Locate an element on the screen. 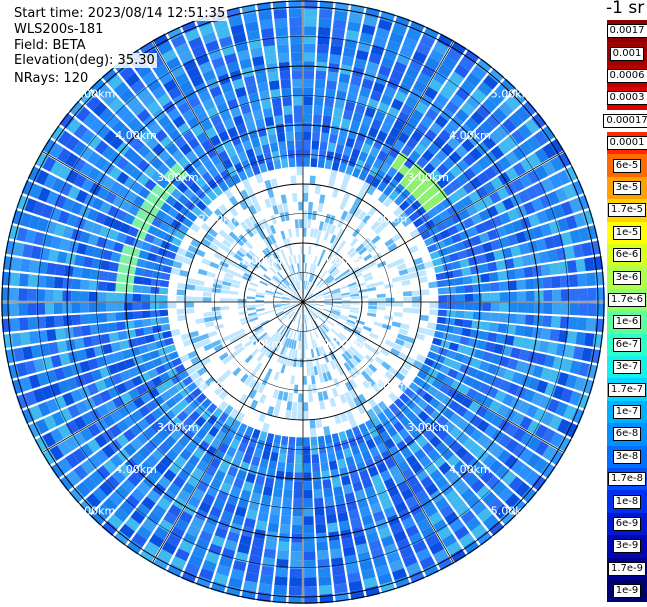 This screenshot has width=647, height=607. colorbar-level-label: 6e-9 is located at coordinates (627, 523).